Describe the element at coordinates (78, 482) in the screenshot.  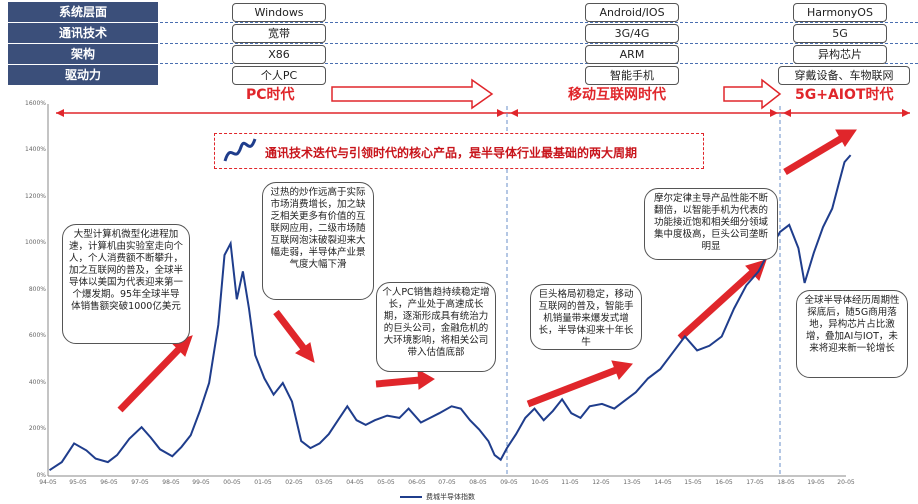
I see `x-tick-label: 95-05` at that location.